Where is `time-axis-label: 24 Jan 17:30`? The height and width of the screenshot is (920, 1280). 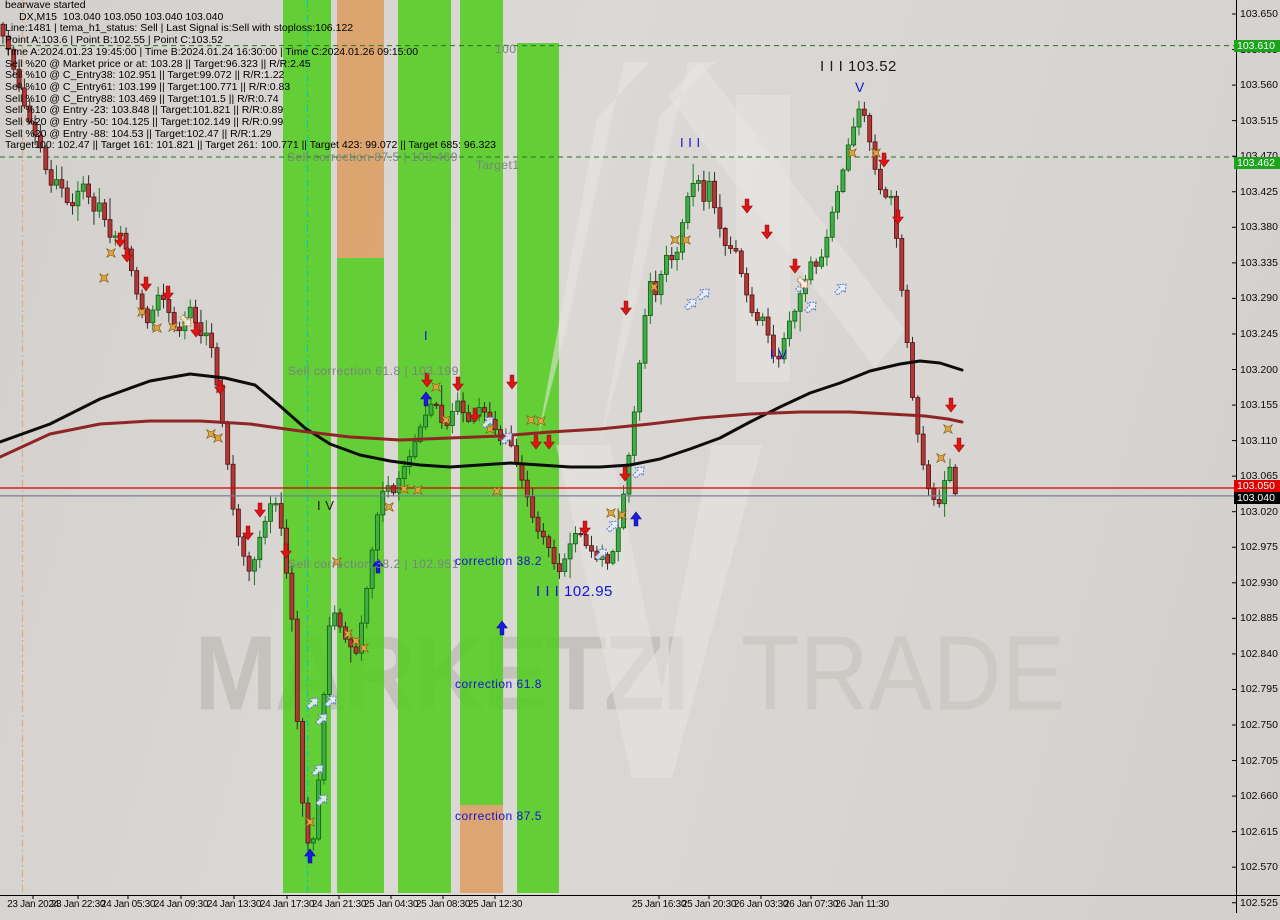
time-axis-label: 24 Jan 17:30 is located at coordinates (287, 904).